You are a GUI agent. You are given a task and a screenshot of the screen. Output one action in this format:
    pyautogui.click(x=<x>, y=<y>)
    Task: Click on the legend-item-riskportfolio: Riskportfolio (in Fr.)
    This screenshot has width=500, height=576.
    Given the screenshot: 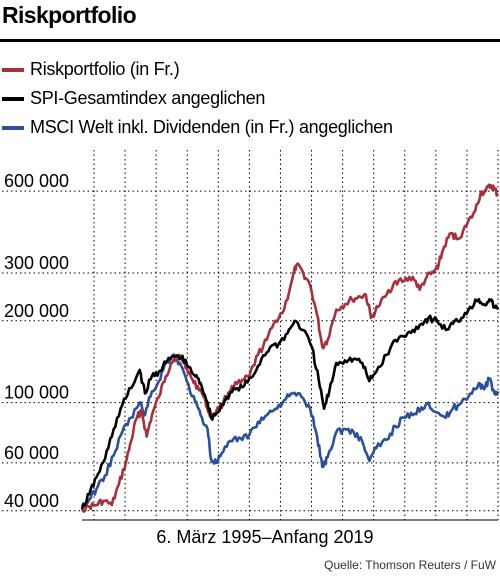 What is the action you would take?
    pyautogui.click(x=197, y=69)
    